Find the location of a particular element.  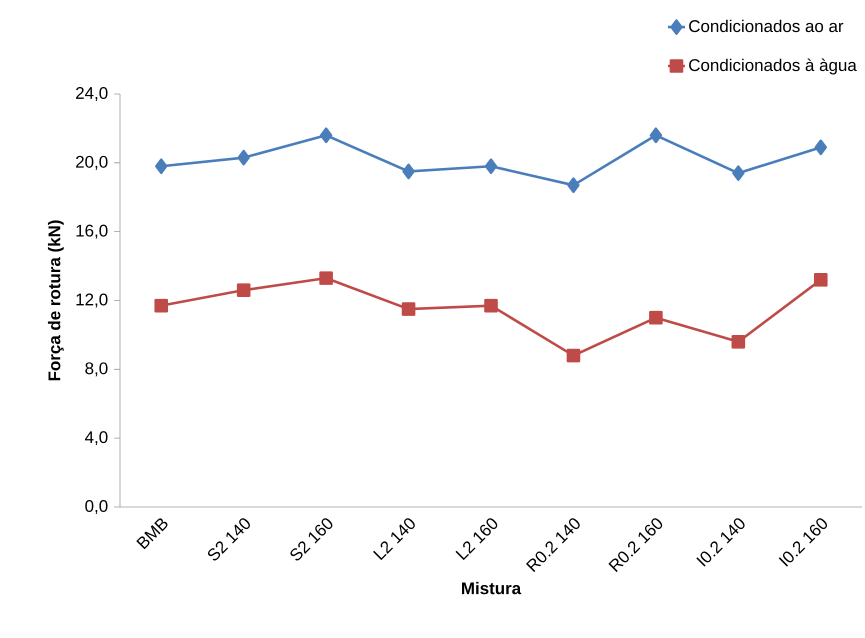

y-tick-label: 8,0 is located at coordinates (96, 369).